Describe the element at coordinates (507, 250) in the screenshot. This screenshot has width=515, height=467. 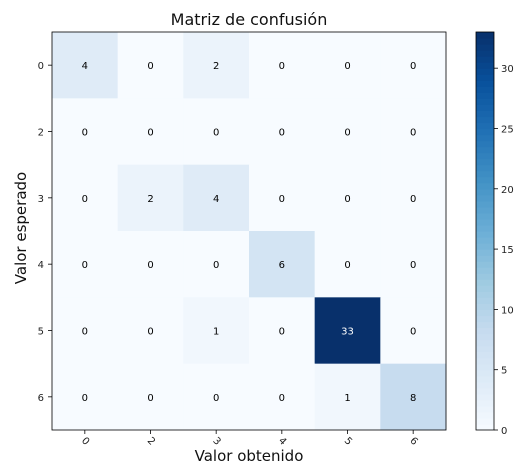
I see `colorbar-tick-label: 15` at that location.